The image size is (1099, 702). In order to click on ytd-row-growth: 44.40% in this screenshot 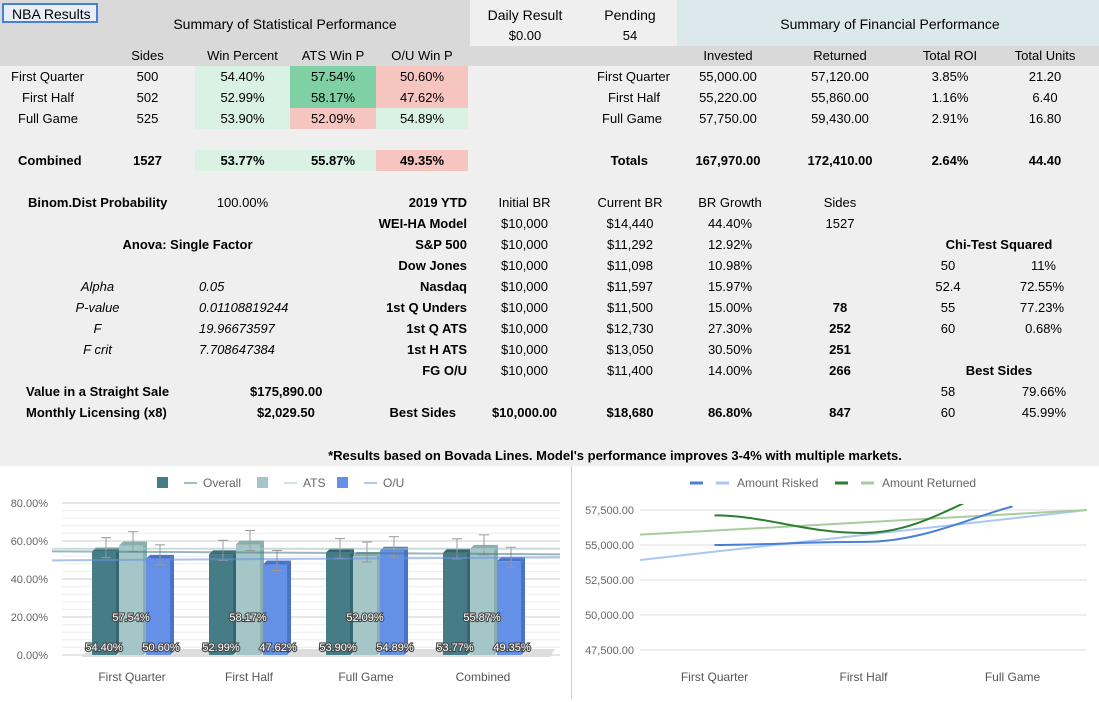, I will do `click(730, 223)`.